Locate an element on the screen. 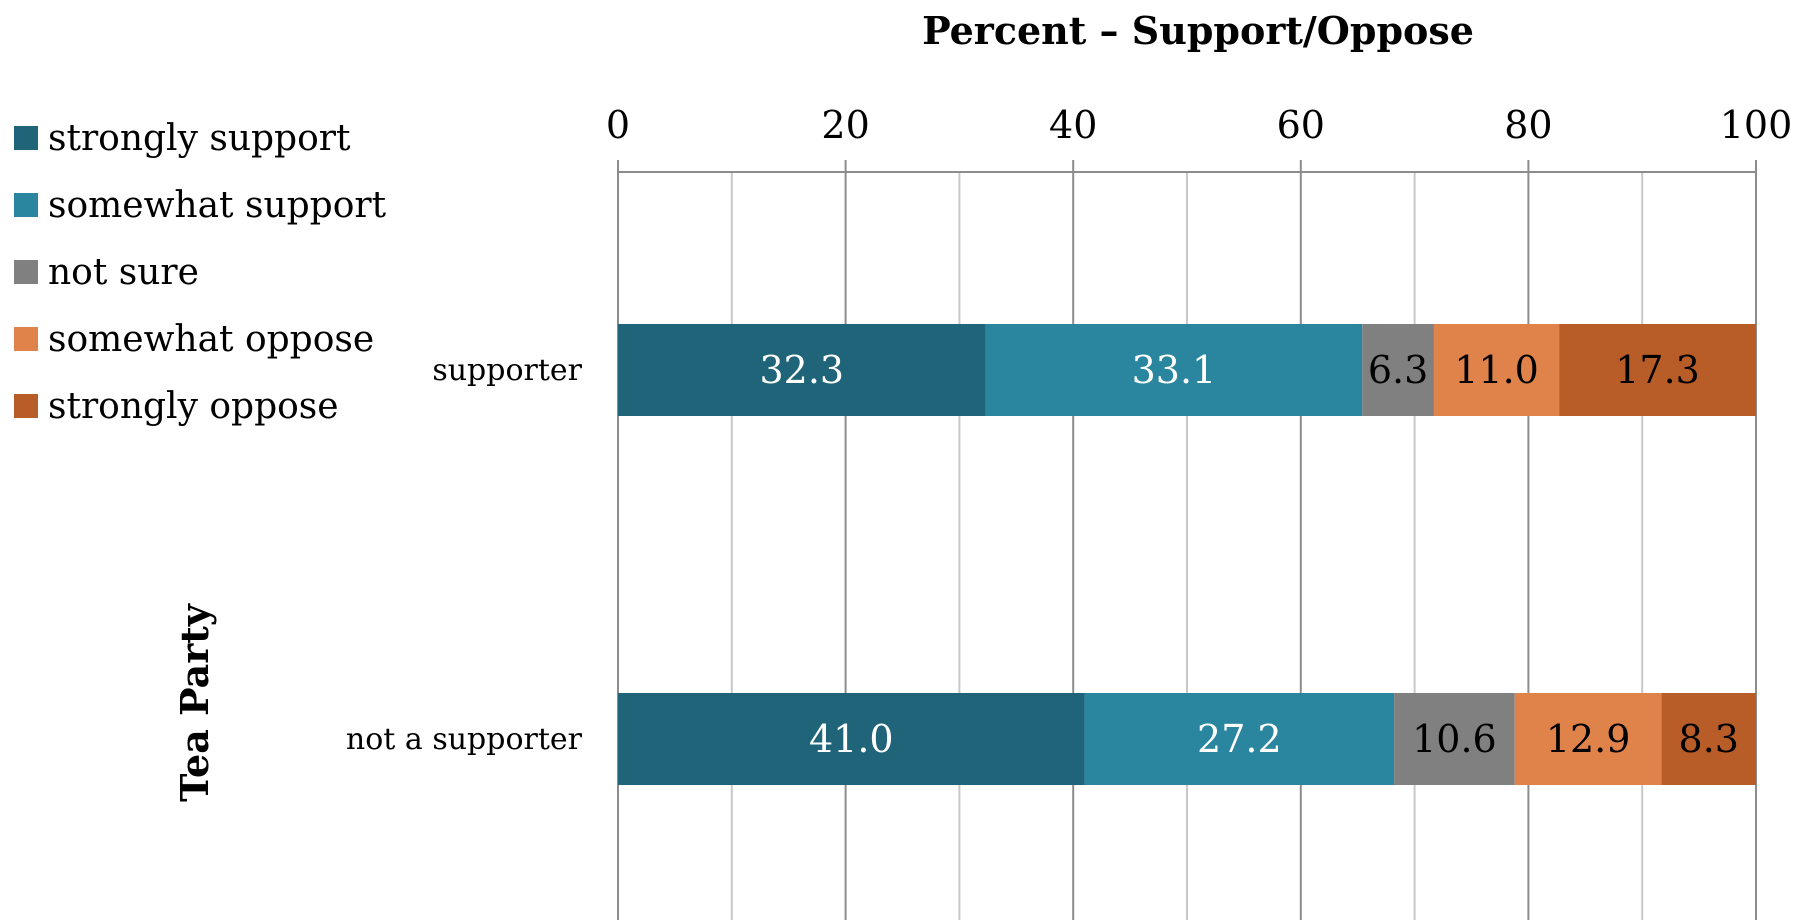 The image size is (1811, 920). x-tick-label: 60 is located at coordinates (1301, 125).